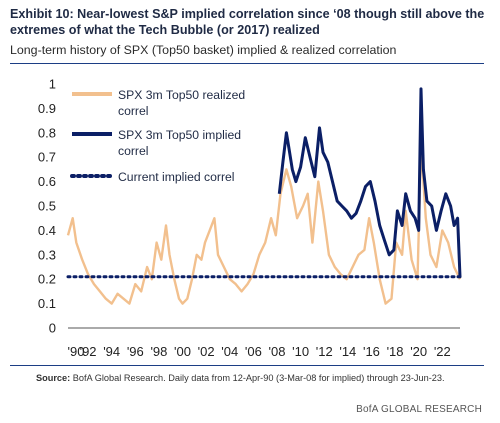 The image size is (500, 423). I want to click on y-axis: 0 0.1 0.2 0.3 0.4 0.5 0.6 0.7 0.8 0.9 1, so click(47, 206).